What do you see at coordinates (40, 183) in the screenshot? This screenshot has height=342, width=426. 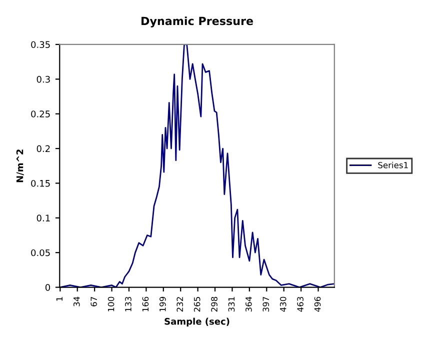 I see `y-tick-label: 0.15` at bounding box center [40, 183].